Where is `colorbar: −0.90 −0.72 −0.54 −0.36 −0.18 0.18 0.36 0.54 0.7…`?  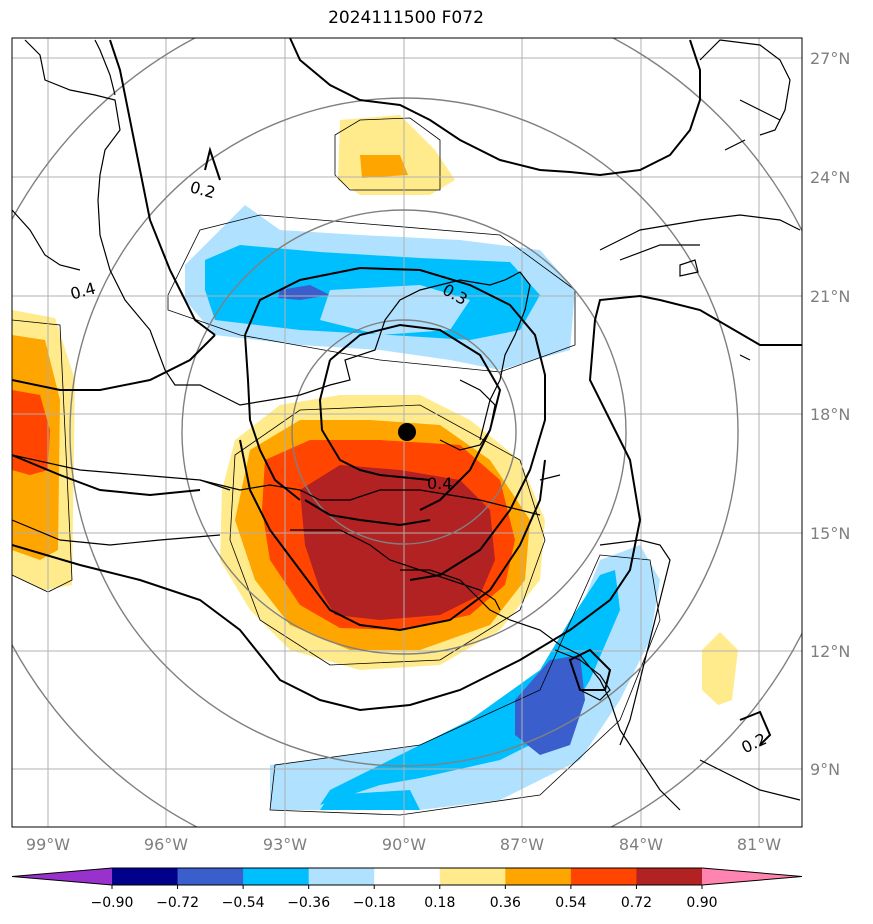 colorbar: −0.90 −0.72 −0.54 −0.36 −0.18 0.18 0.36 0.54 0.7… is located at coordinates (407, 889).